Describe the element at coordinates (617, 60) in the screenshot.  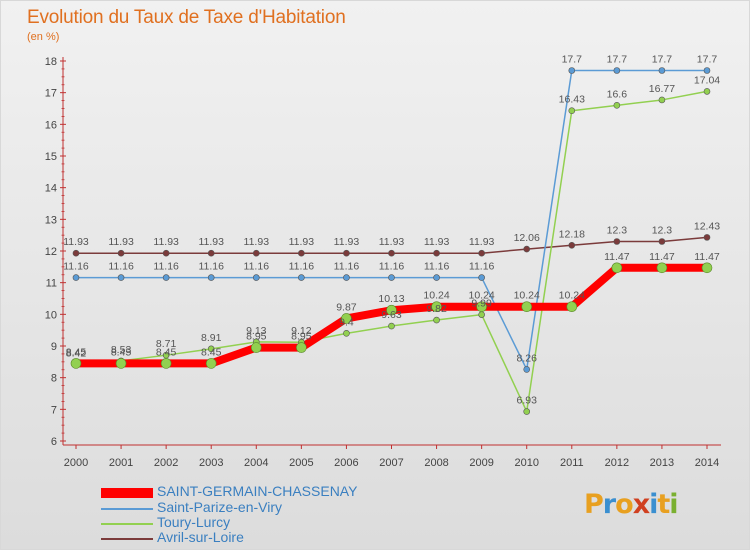
I see `data-label: 17.7` at that location.